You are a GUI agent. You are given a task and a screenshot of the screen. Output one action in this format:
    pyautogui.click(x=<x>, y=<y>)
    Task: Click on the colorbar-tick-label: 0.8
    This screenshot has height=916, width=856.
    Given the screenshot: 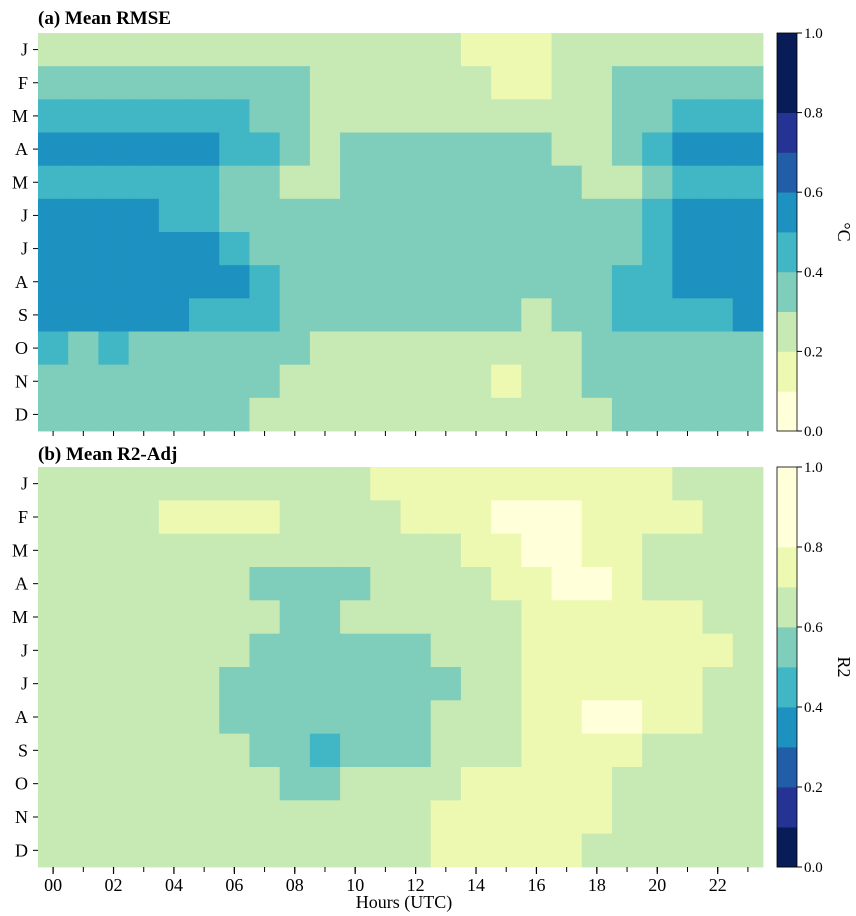 What is the action you would take?
    pyautogui.click(x=813, y=114)
    